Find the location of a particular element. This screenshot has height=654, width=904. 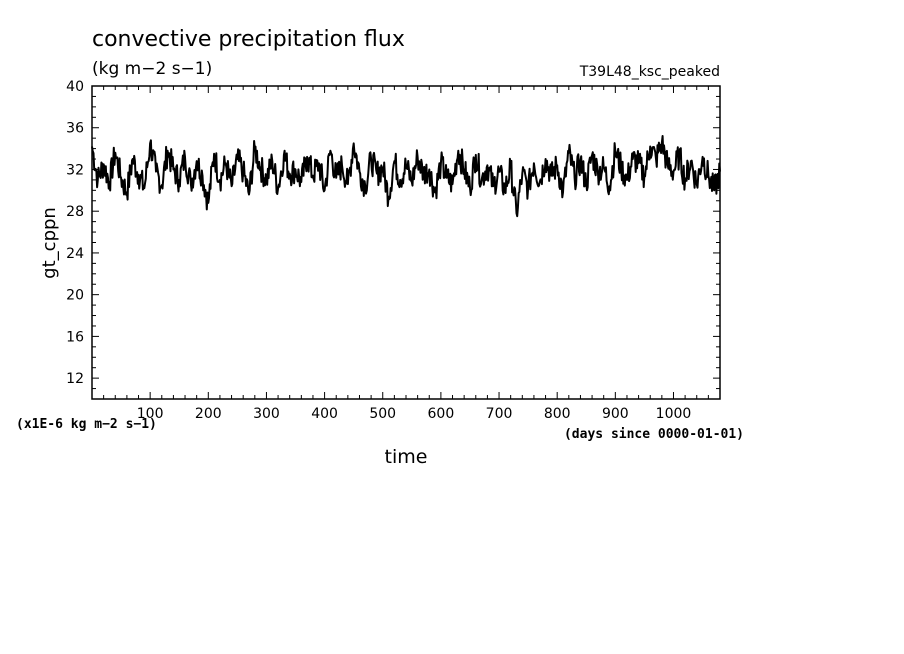

y-tick-label: 40 is located at coordinates (75, 87).